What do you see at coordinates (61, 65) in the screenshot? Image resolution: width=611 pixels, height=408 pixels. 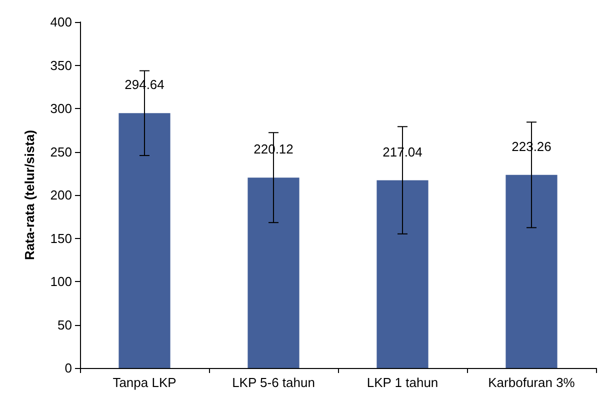 I see `y-tick-label: 350` at bounding box center [61, 65].